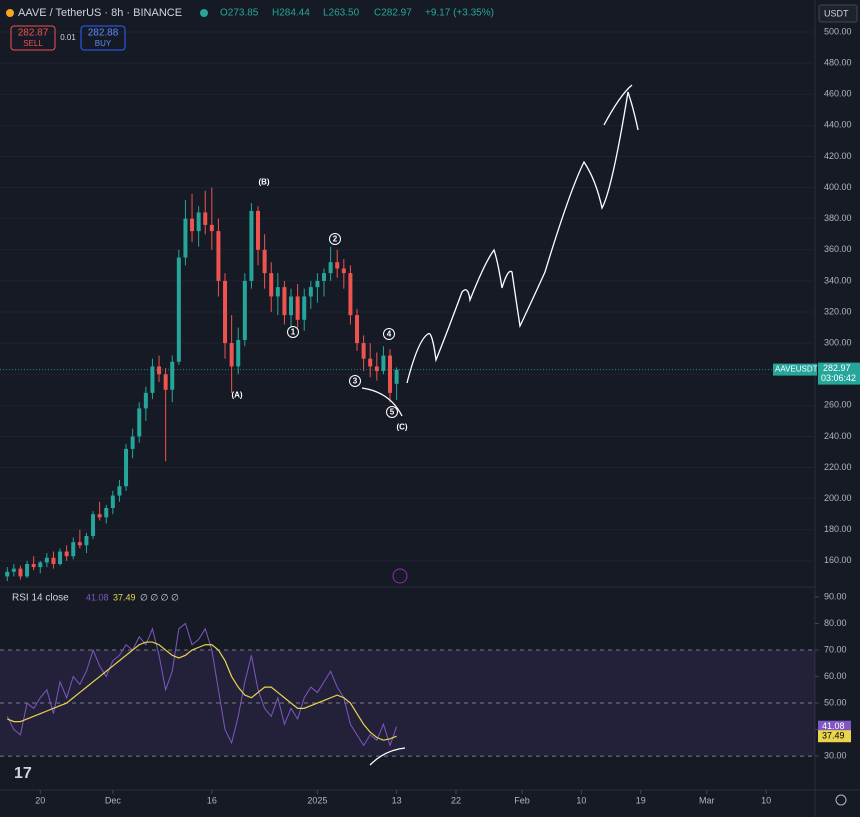 This screenshot has height=817, width=860. What do you see at coordinates (393, 13) in the screenshot?
I see `ohlc-close: C282.97` at bounding box center [393, 13].